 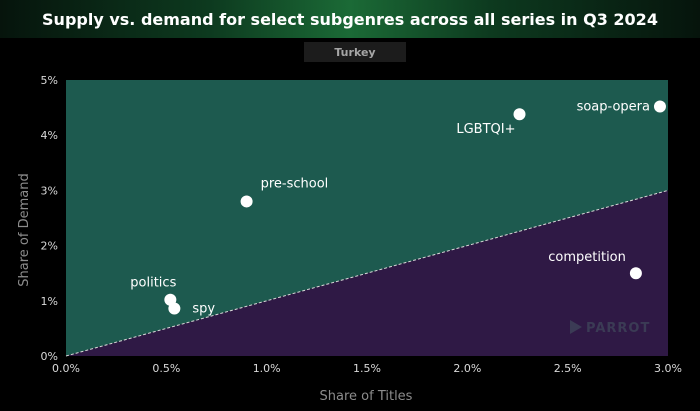 I want to click on point-label: pre-school, so click(x=295, y=183).